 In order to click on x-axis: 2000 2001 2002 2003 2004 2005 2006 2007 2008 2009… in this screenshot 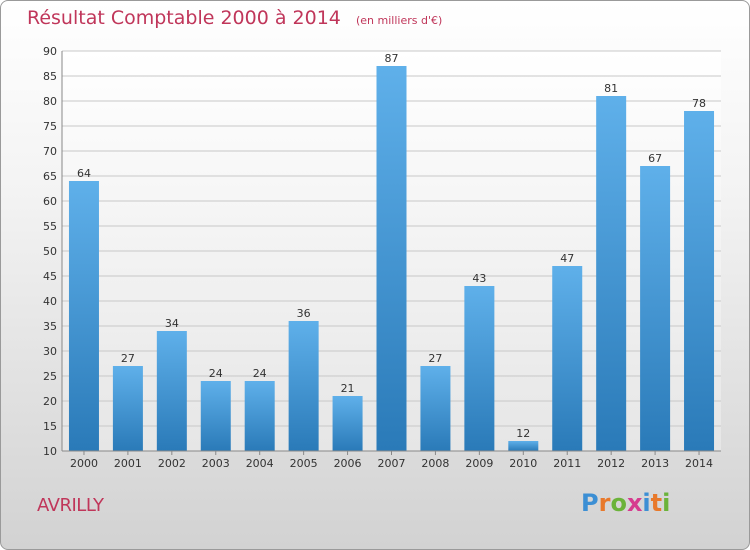, I will do `click(391, 460)`.